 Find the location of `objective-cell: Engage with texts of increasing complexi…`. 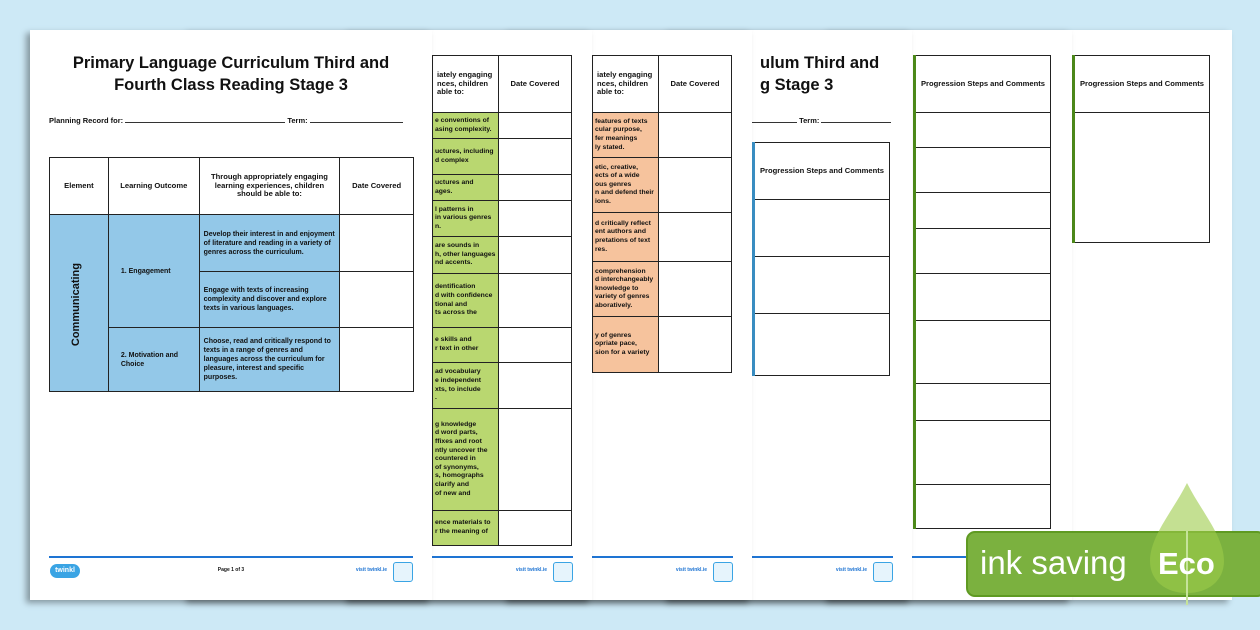

objective-cell: Engage with texts of increasing complexi… is located at coordinates (269, 299).